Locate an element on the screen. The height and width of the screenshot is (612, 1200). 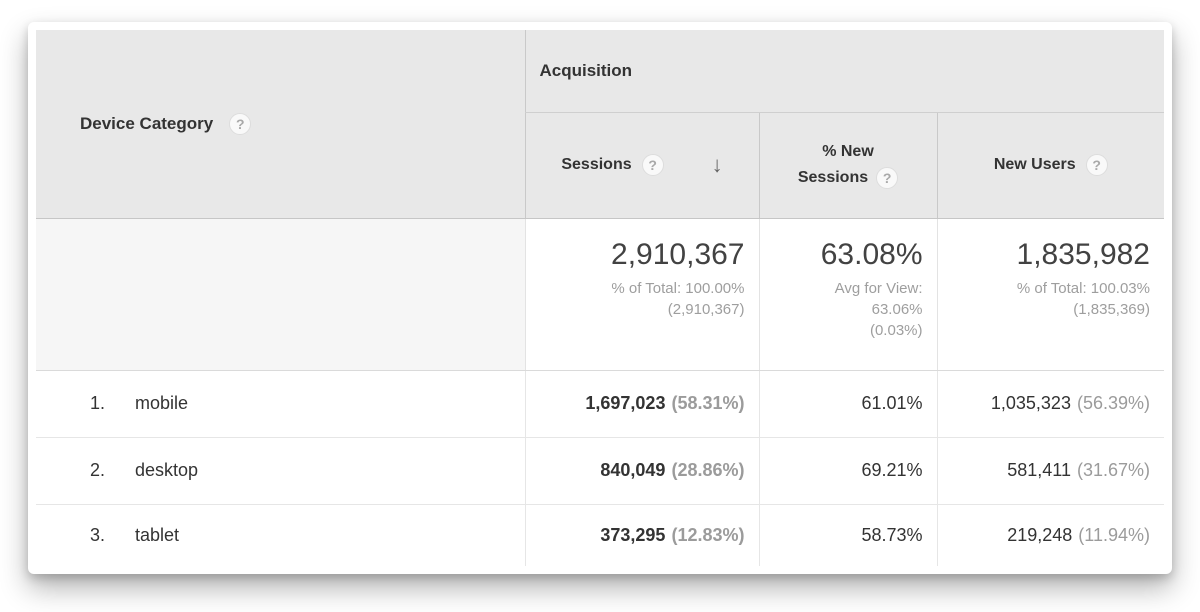
sessions-cell: 1,697,023 (58.31%) is located at coordinates (641, 404).